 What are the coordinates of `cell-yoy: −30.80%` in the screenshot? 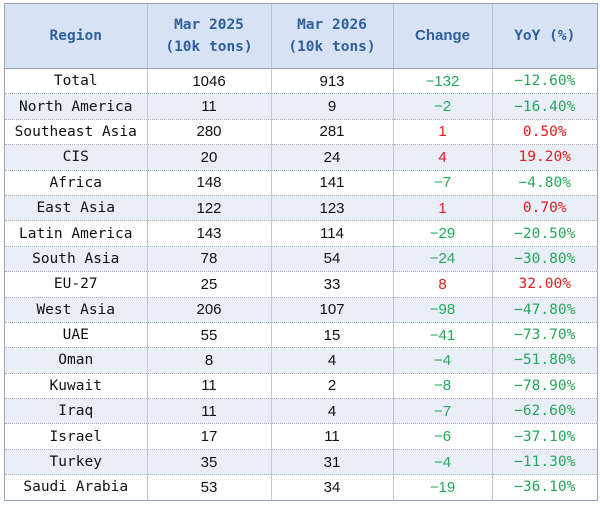 It's located at (544, 259).